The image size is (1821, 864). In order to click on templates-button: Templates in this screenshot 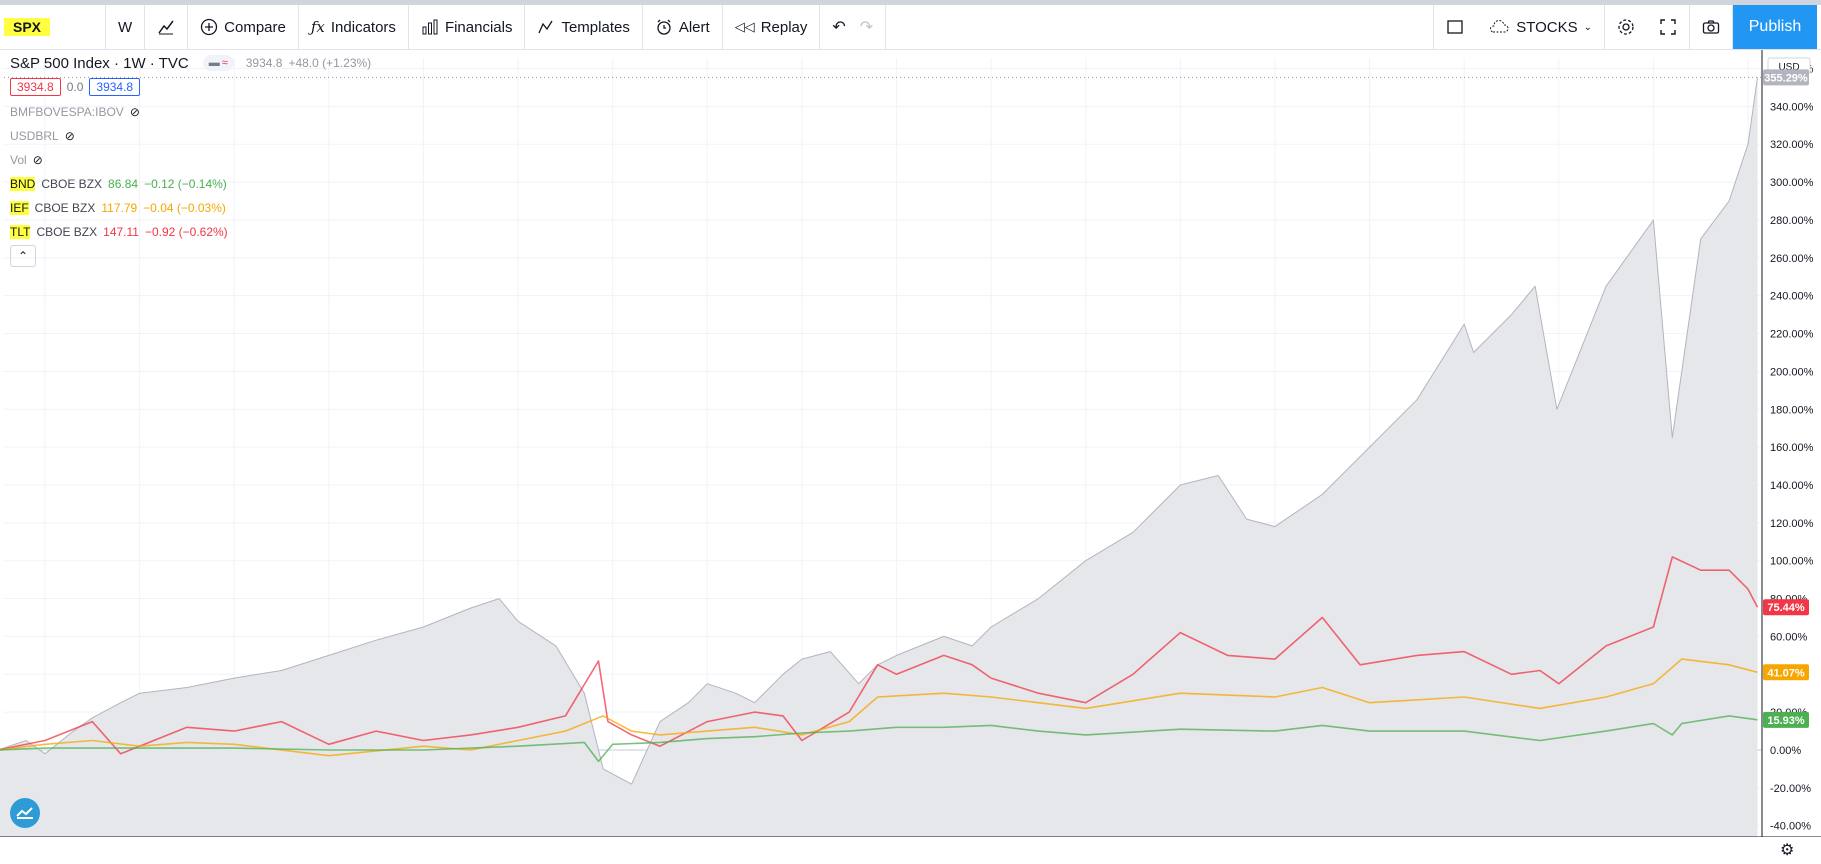, I will do `click(584, 27)`.